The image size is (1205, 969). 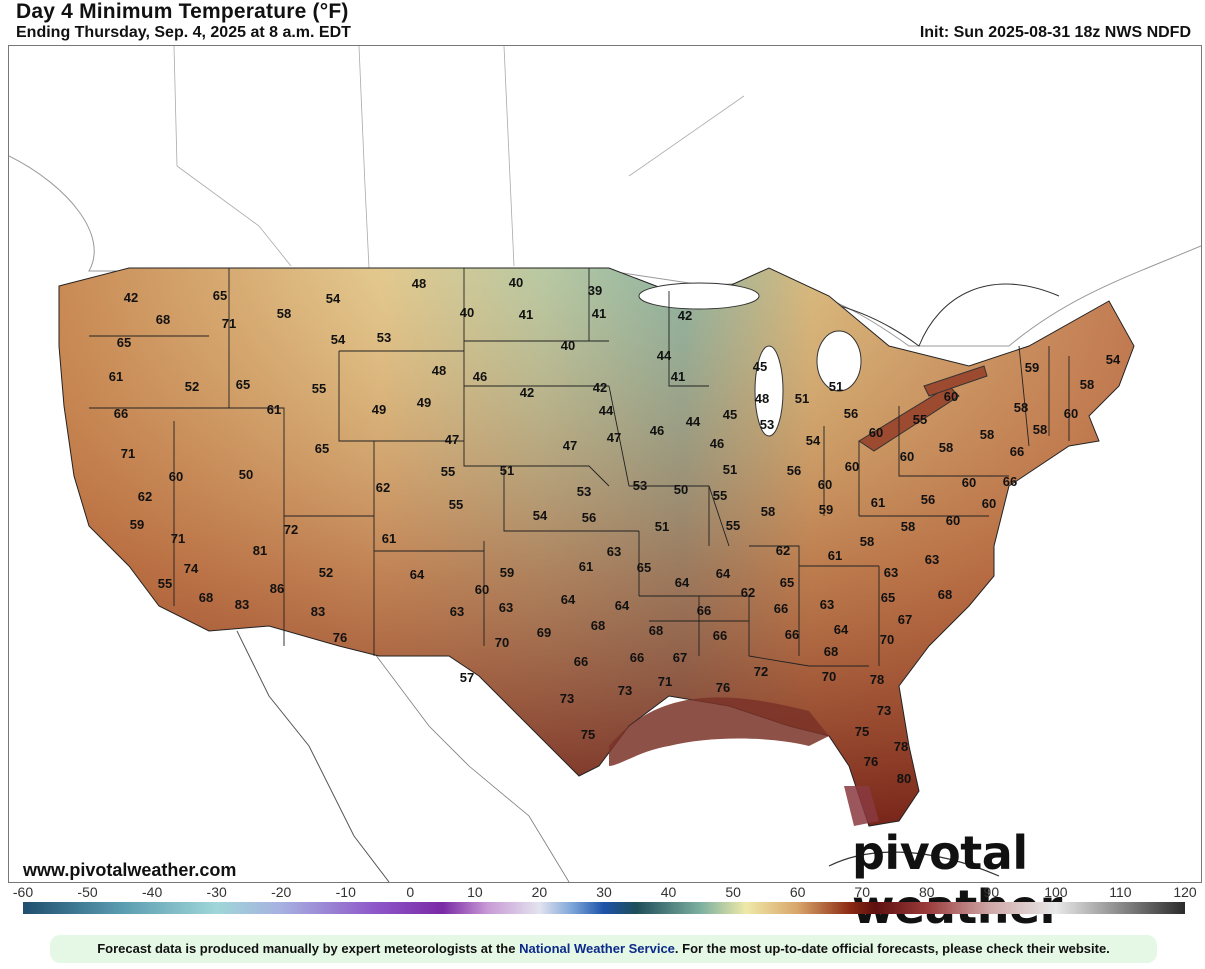 I want to click on scale-tick-label: -40, so click(x=152, y=892).